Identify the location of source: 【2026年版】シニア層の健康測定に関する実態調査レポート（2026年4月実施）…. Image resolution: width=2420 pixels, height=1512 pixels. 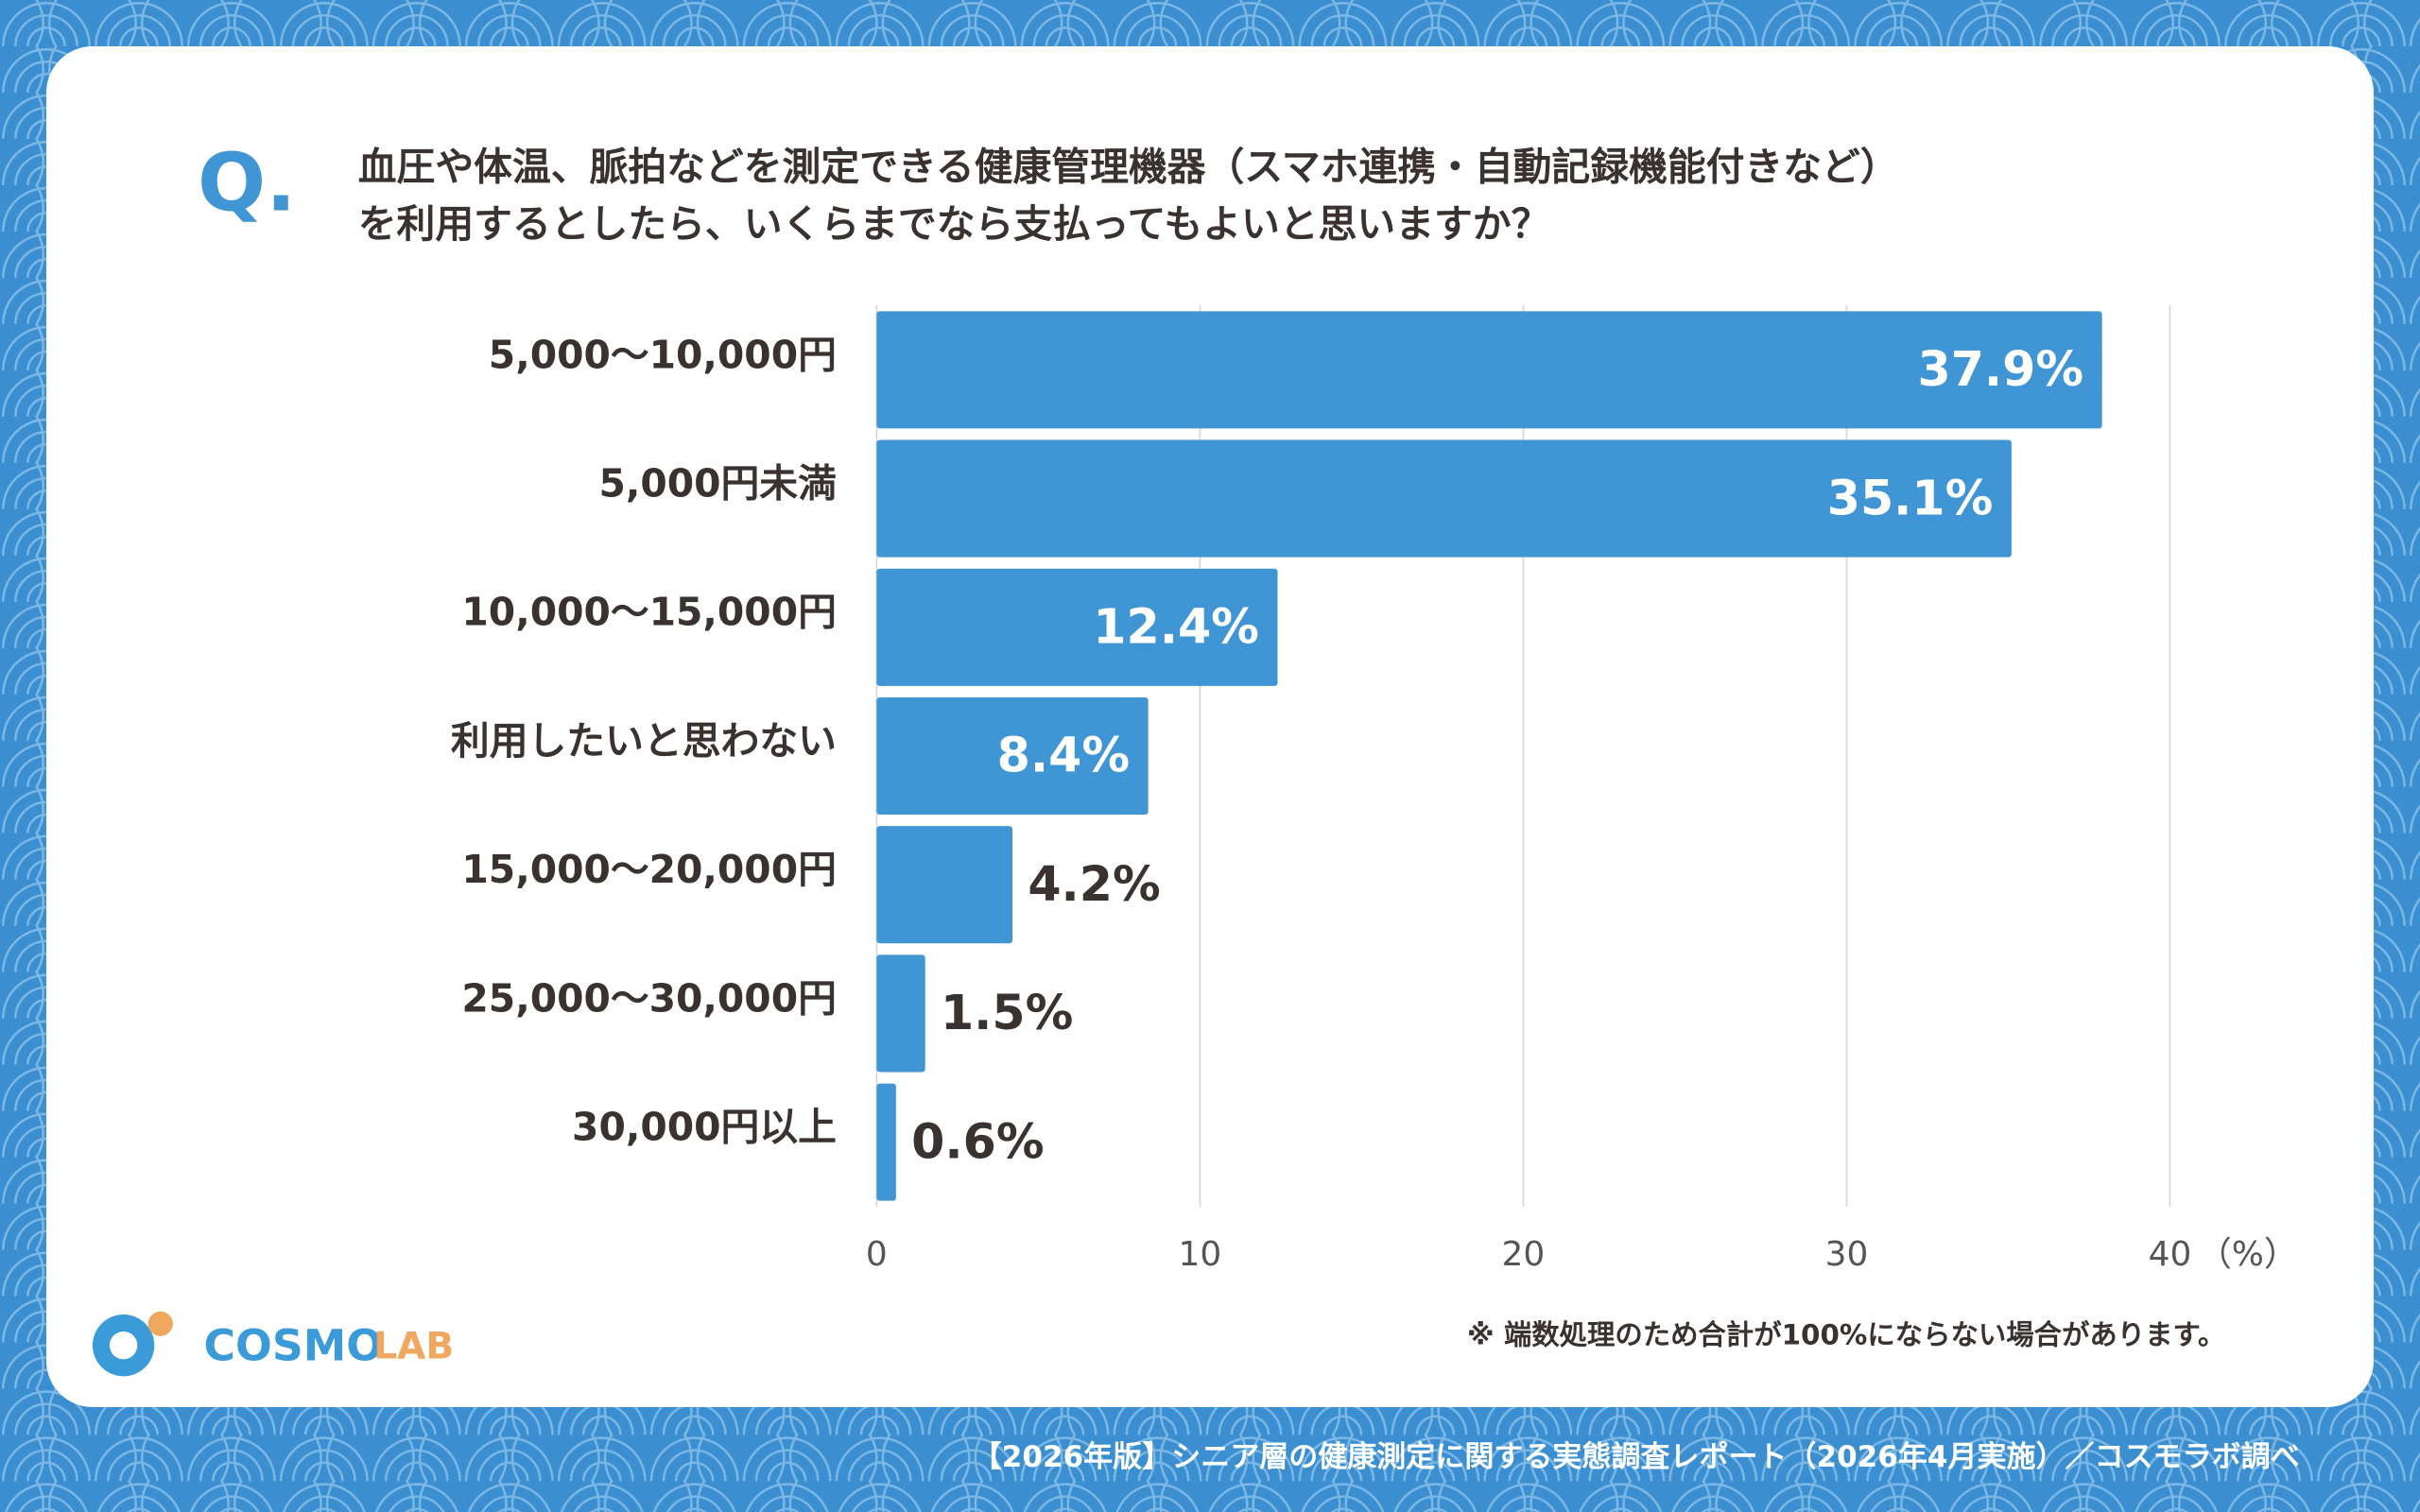
(1637, 1457).